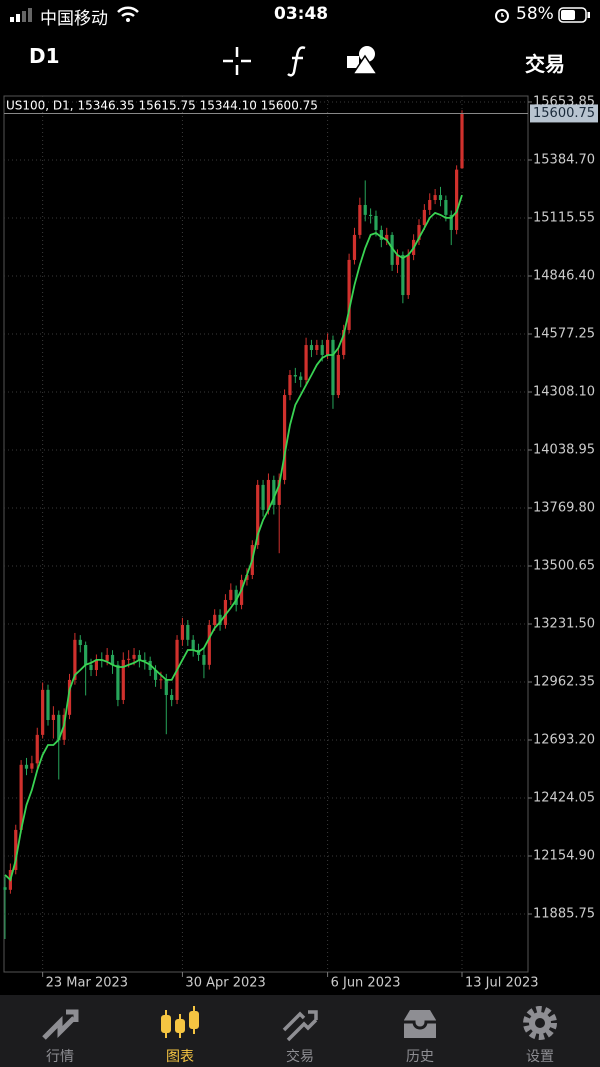 The image size is (600, 1067). What do you see at coordinates (44, 56) in the screenshot?
I see `timeframe: D1` at bounding box center [44, 56].